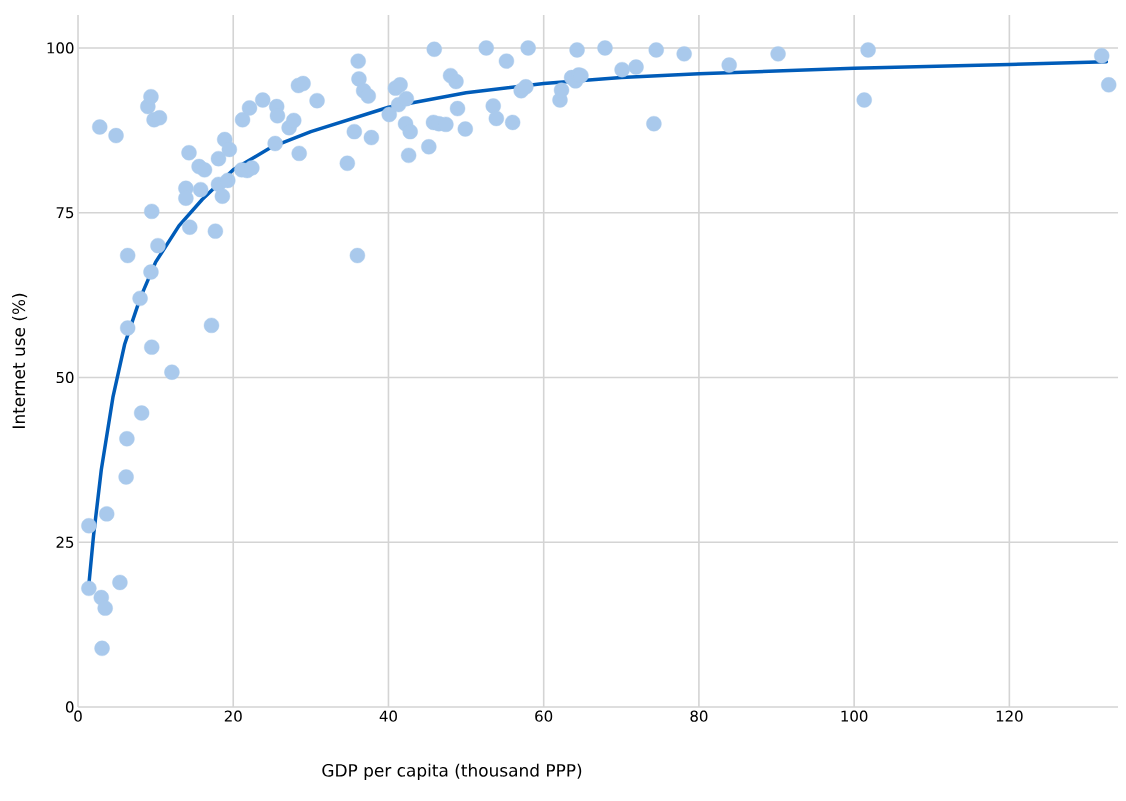  Describe the element at coordinates (60, 48) in the screenshot. I see `y-tick-label: 100` at that location.